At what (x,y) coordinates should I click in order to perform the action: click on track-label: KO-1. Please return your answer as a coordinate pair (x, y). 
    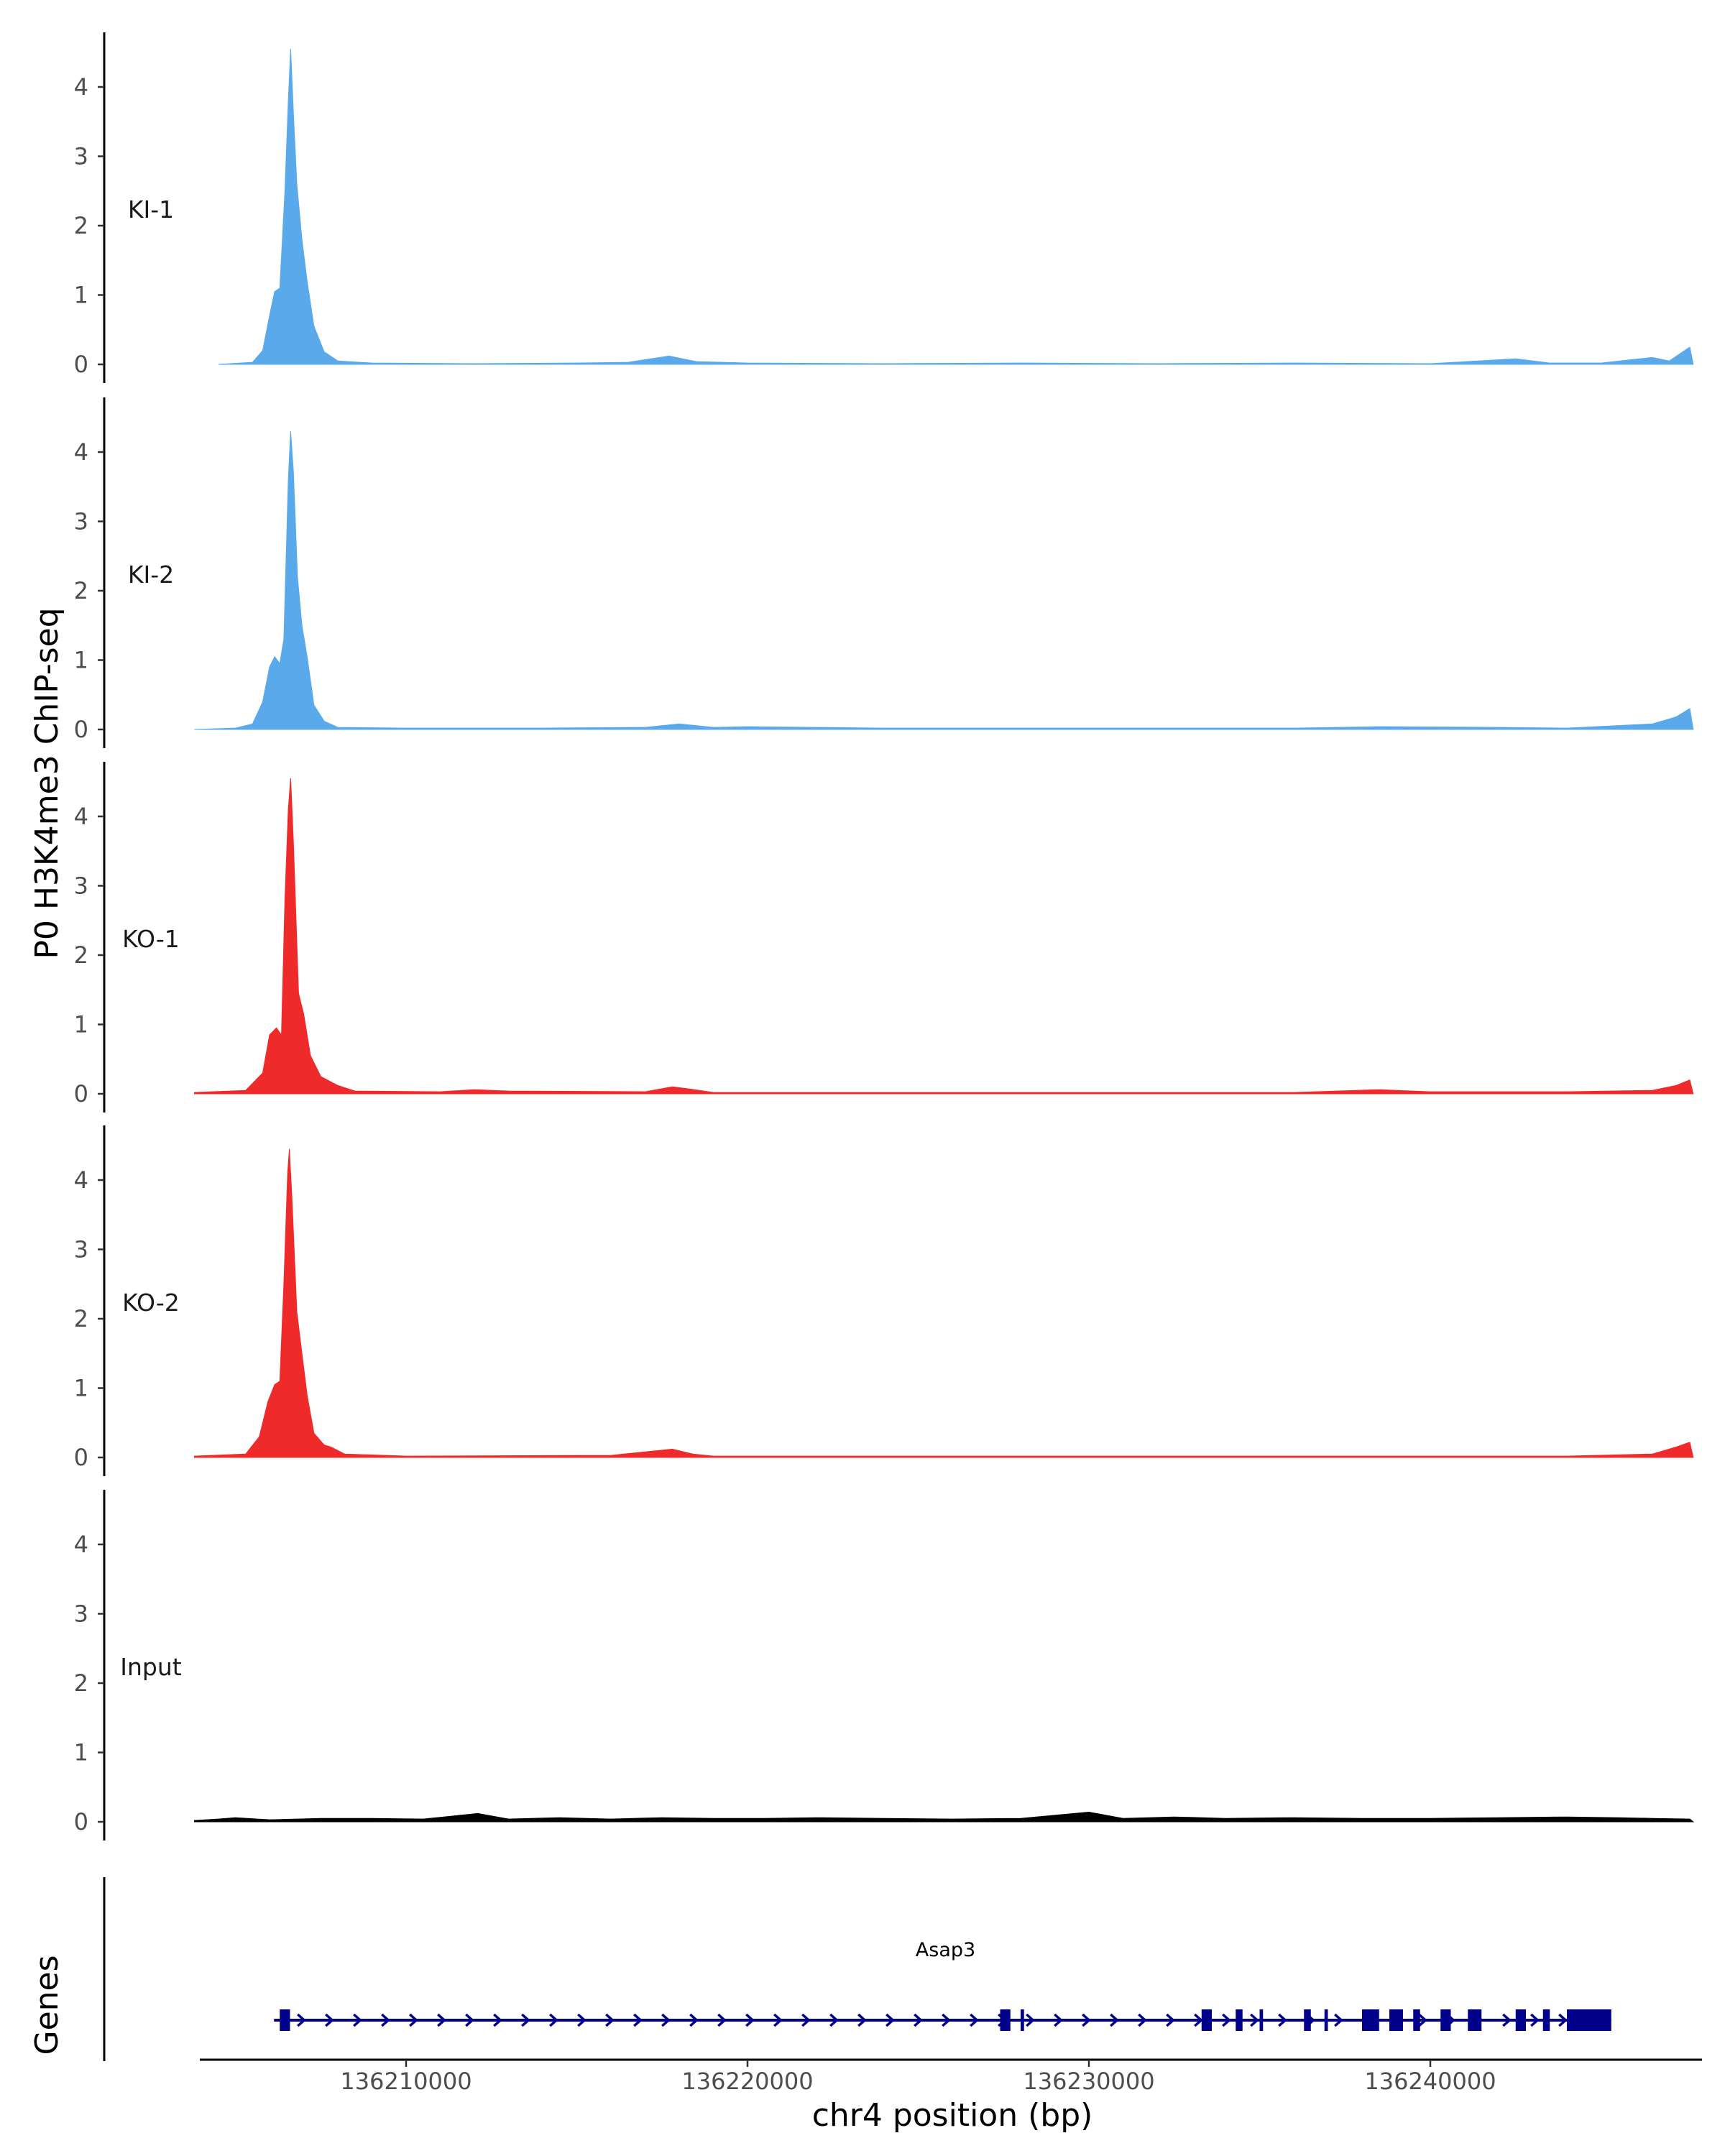
    Looking at the image, I should click on (151, 939).